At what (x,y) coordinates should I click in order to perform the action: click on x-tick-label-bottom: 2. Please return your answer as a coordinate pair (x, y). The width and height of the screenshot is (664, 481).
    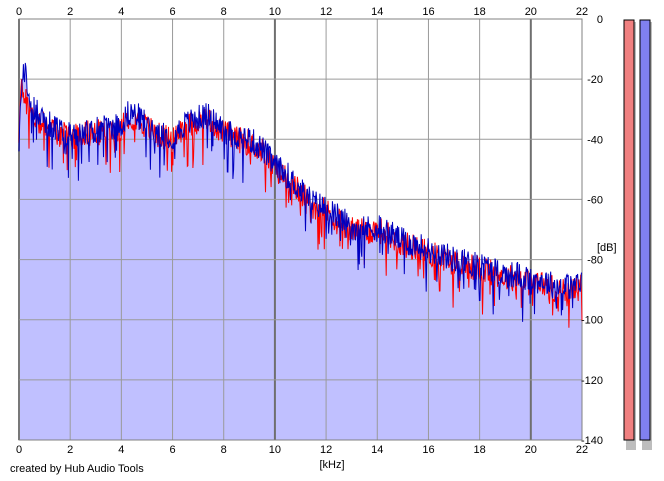
    Looking at the image, I should click on (70, 450).